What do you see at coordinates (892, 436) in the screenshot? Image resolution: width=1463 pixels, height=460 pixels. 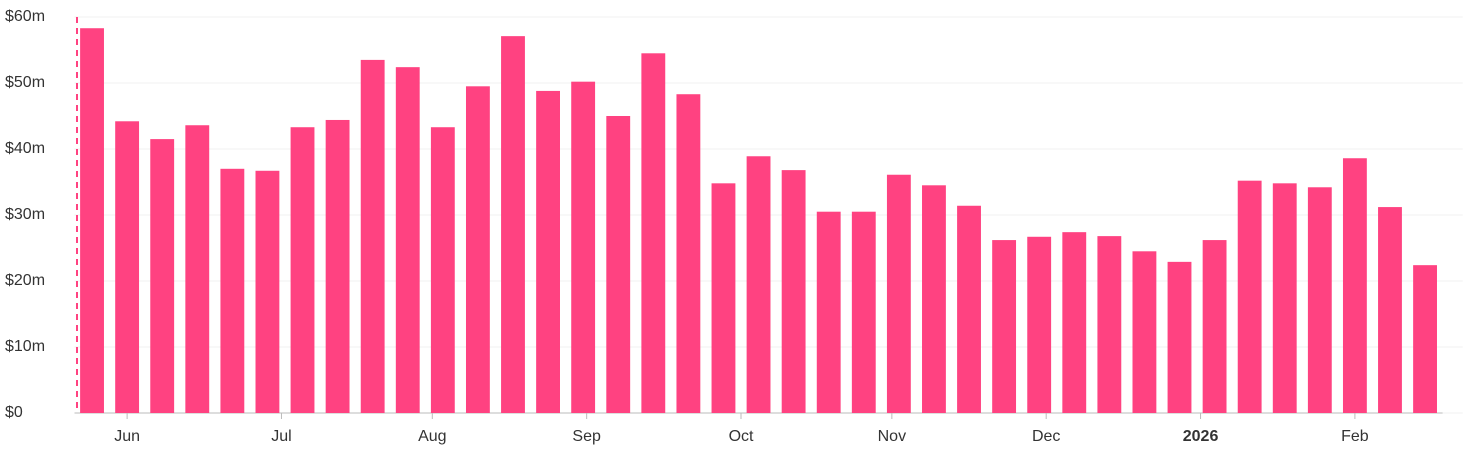 I see `x-tick-label: Nov` at bounding box center [892, 436].